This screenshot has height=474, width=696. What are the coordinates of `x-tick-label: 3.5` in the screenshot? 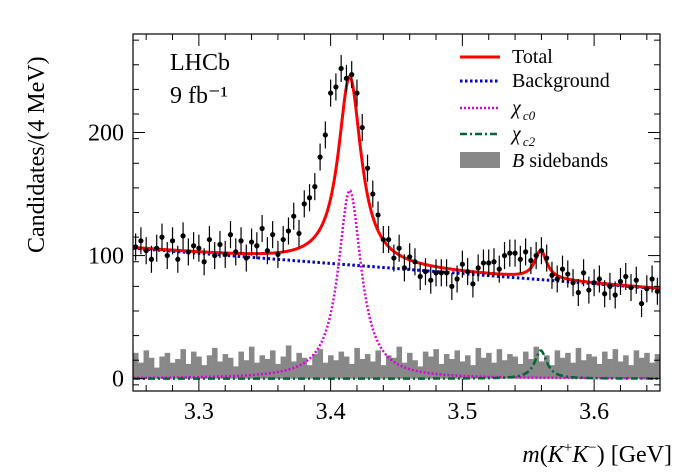 It's located at (462, 412).